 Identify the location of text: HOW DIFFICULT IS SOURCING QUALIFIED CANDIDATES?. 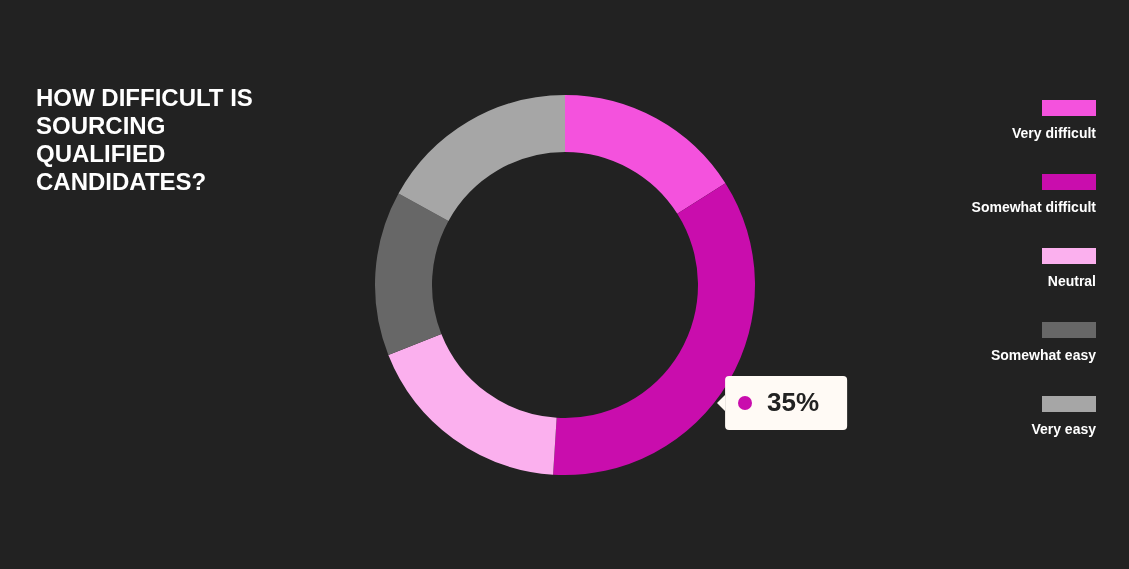
(145, 140).